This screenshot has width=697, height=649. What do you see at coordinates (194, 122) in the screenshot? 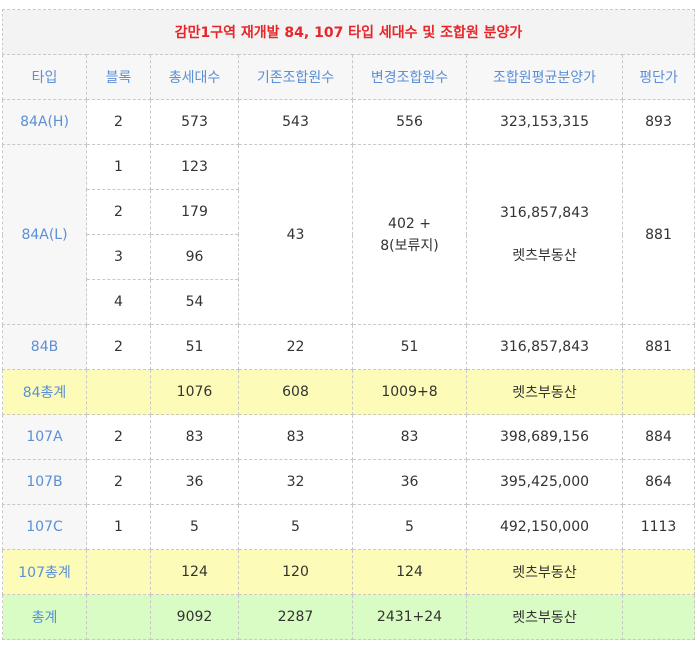
I see `units-cell: 573` at bounding box center [194, 122].